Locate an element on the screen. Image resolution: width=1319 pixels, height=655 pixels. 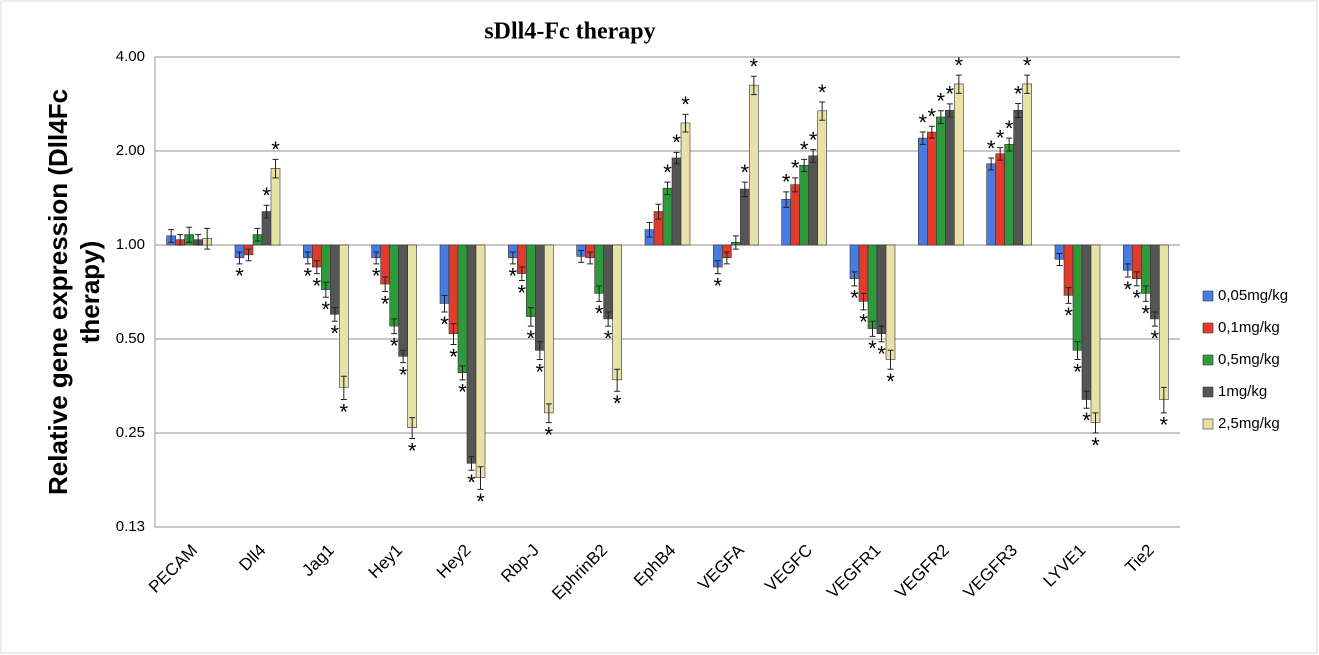
legend-label: 0,05mg/kg is located at coordinates (1253, 295).